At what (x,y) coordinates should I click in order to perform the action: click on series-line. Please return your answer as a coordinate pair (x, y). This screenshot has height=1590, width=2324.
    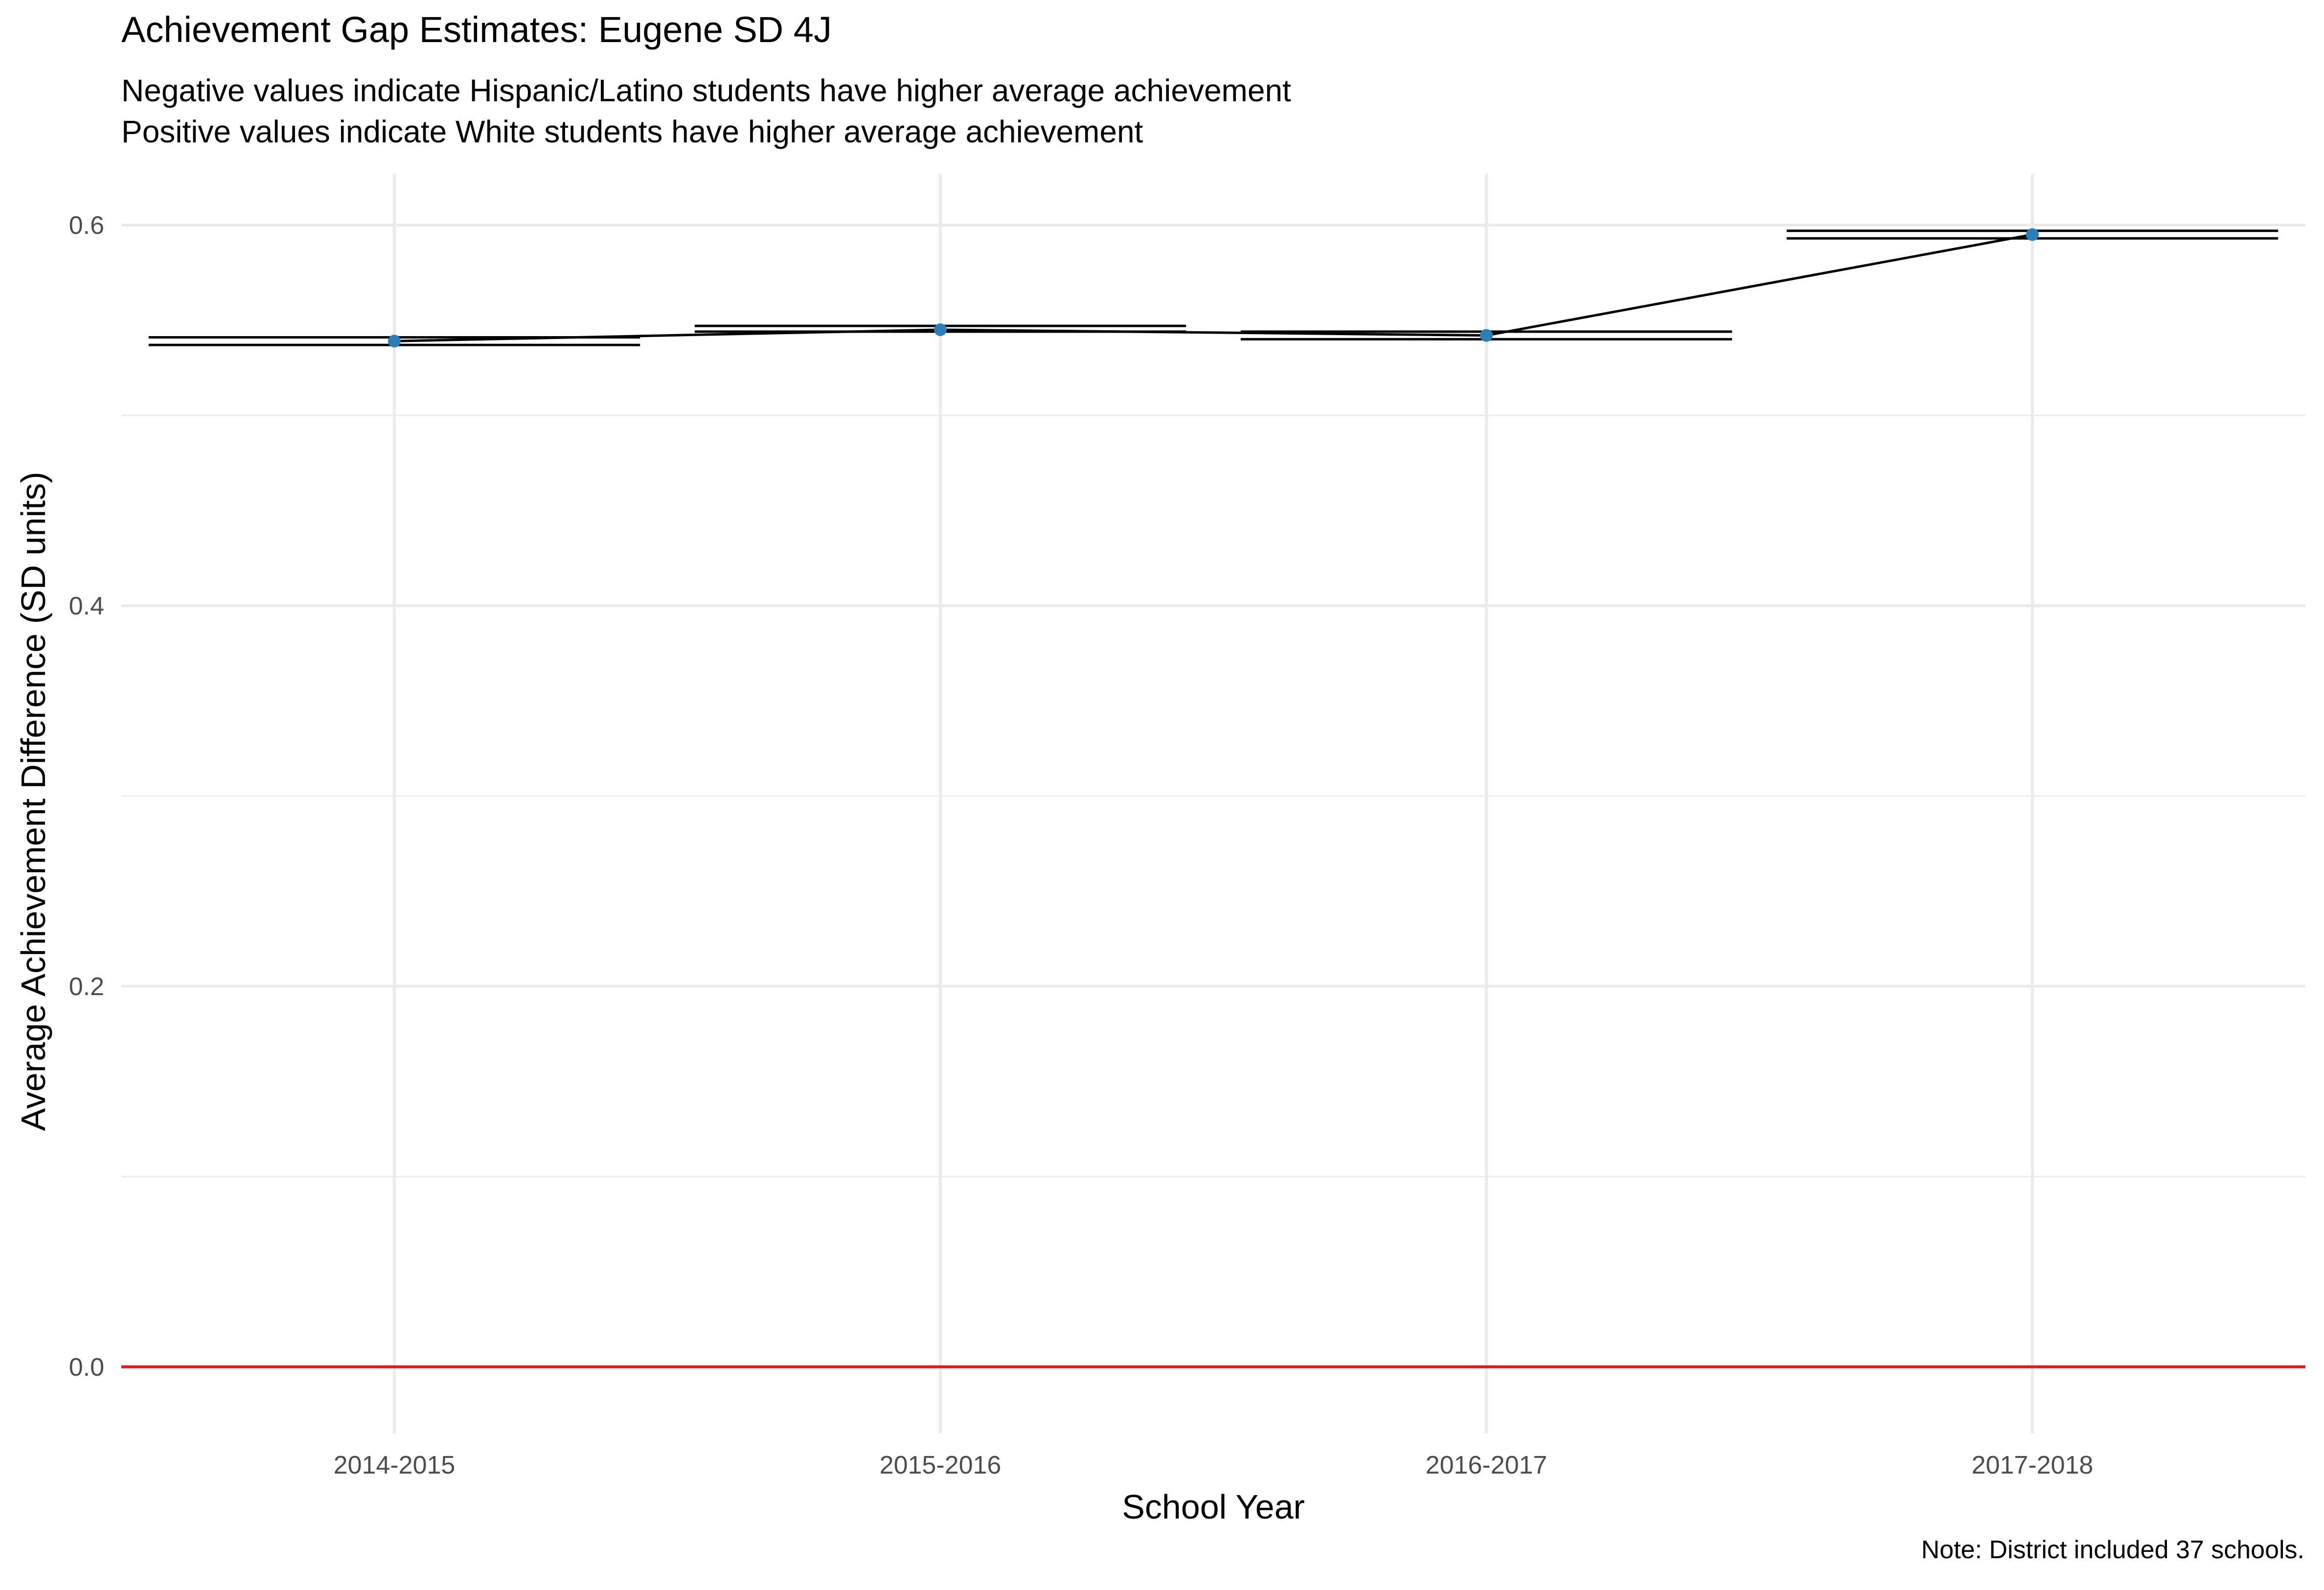
    Looking at the image, I should click on (1213, 287).